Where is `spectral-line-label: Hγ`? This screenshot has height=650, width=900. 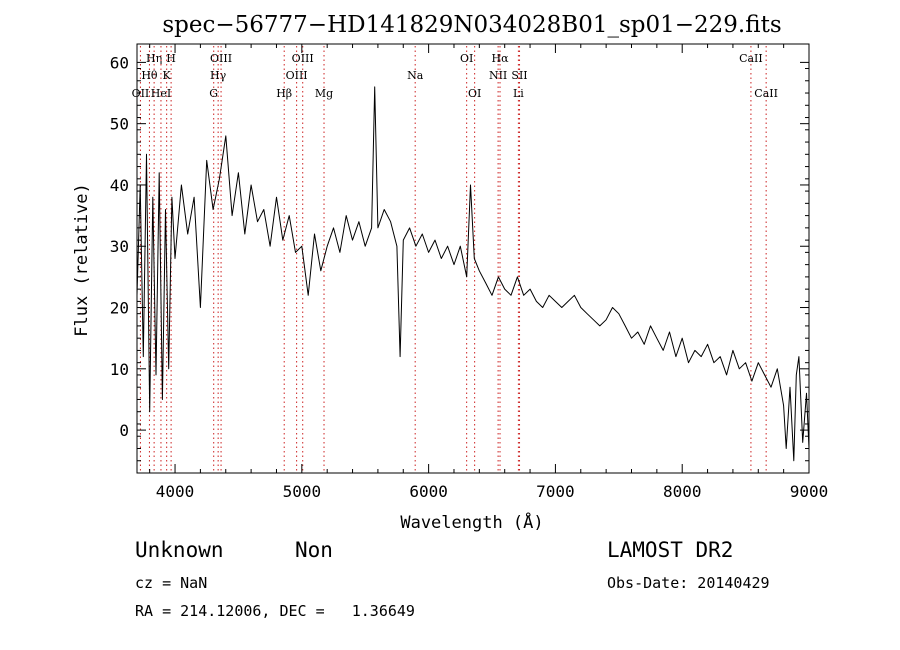
spectral-line-label: Hγ is located at coordinates (218, 75).